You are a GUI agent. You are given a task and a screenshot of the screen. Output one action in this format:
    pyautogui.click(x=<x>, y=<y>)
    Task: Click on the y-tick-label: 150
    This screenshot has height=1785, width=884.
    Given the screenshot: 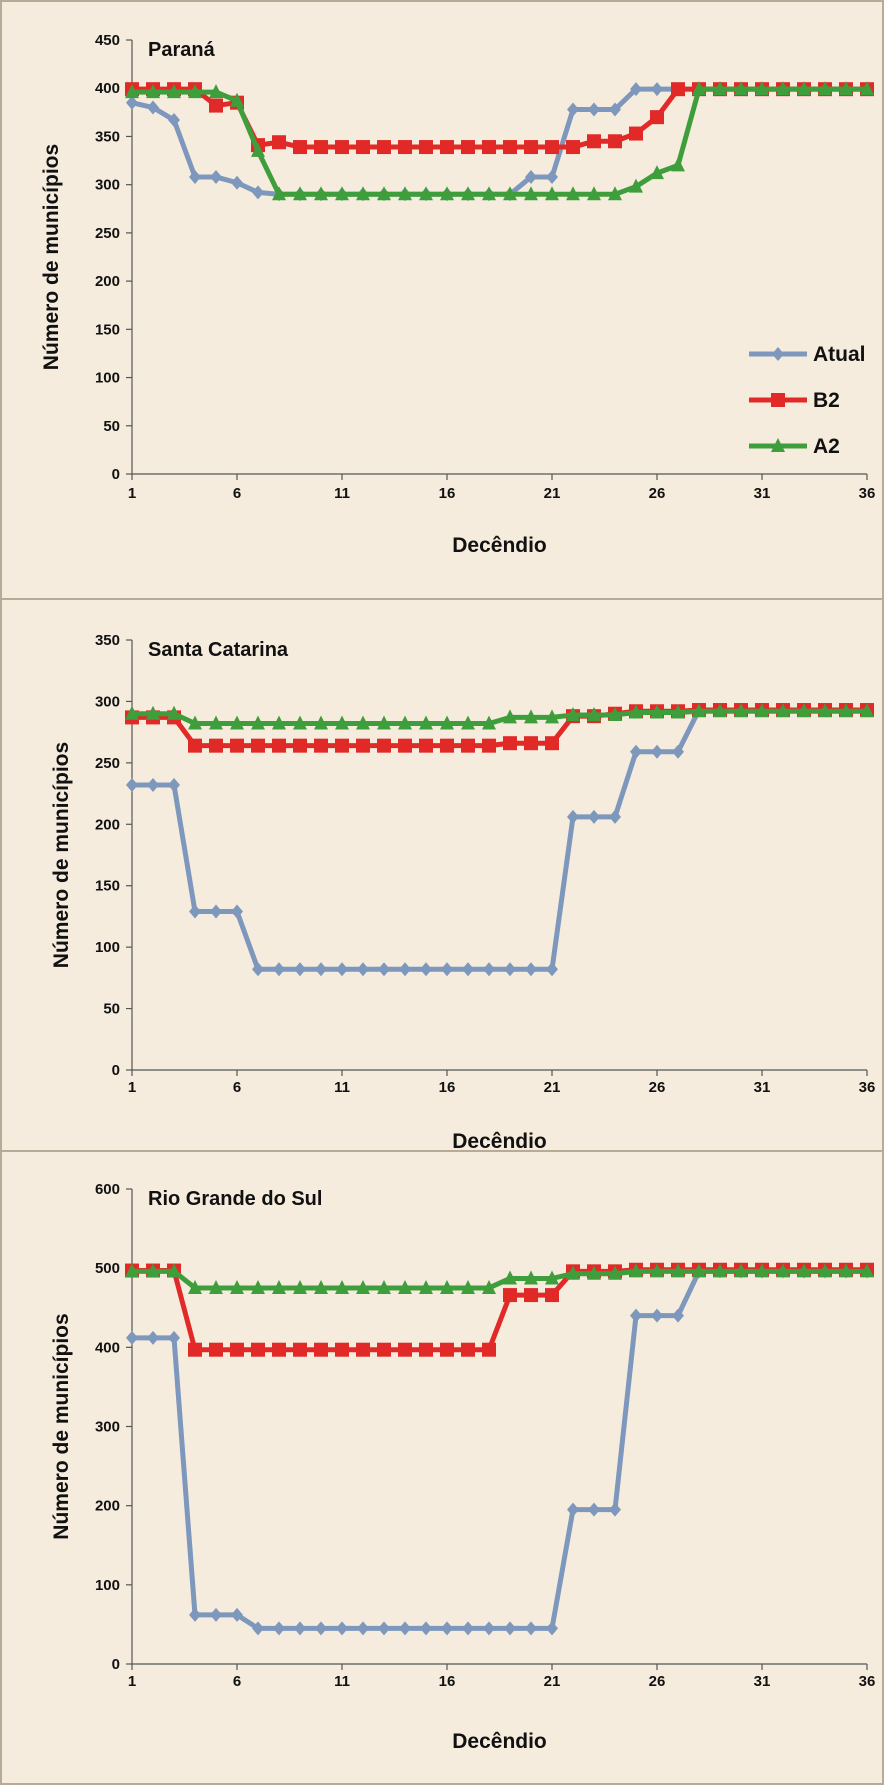 What is the action you would take?
    pyautogui.click(x=107, y=329)
    